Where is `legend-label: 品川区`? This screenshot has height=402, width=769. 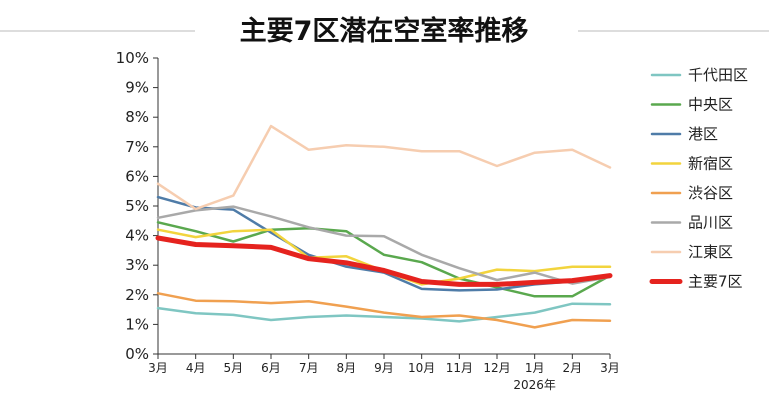 legend-label: 品川区 is located at coordinates (710, 223).